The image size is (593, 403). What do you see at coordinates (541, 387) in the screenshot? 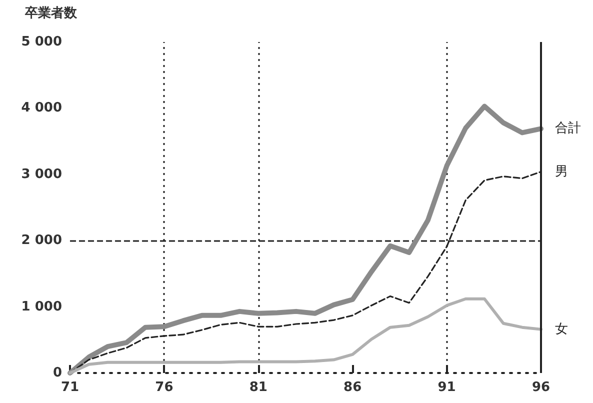
I see `x-tick-label: 96` at bounding box center [541, 387].